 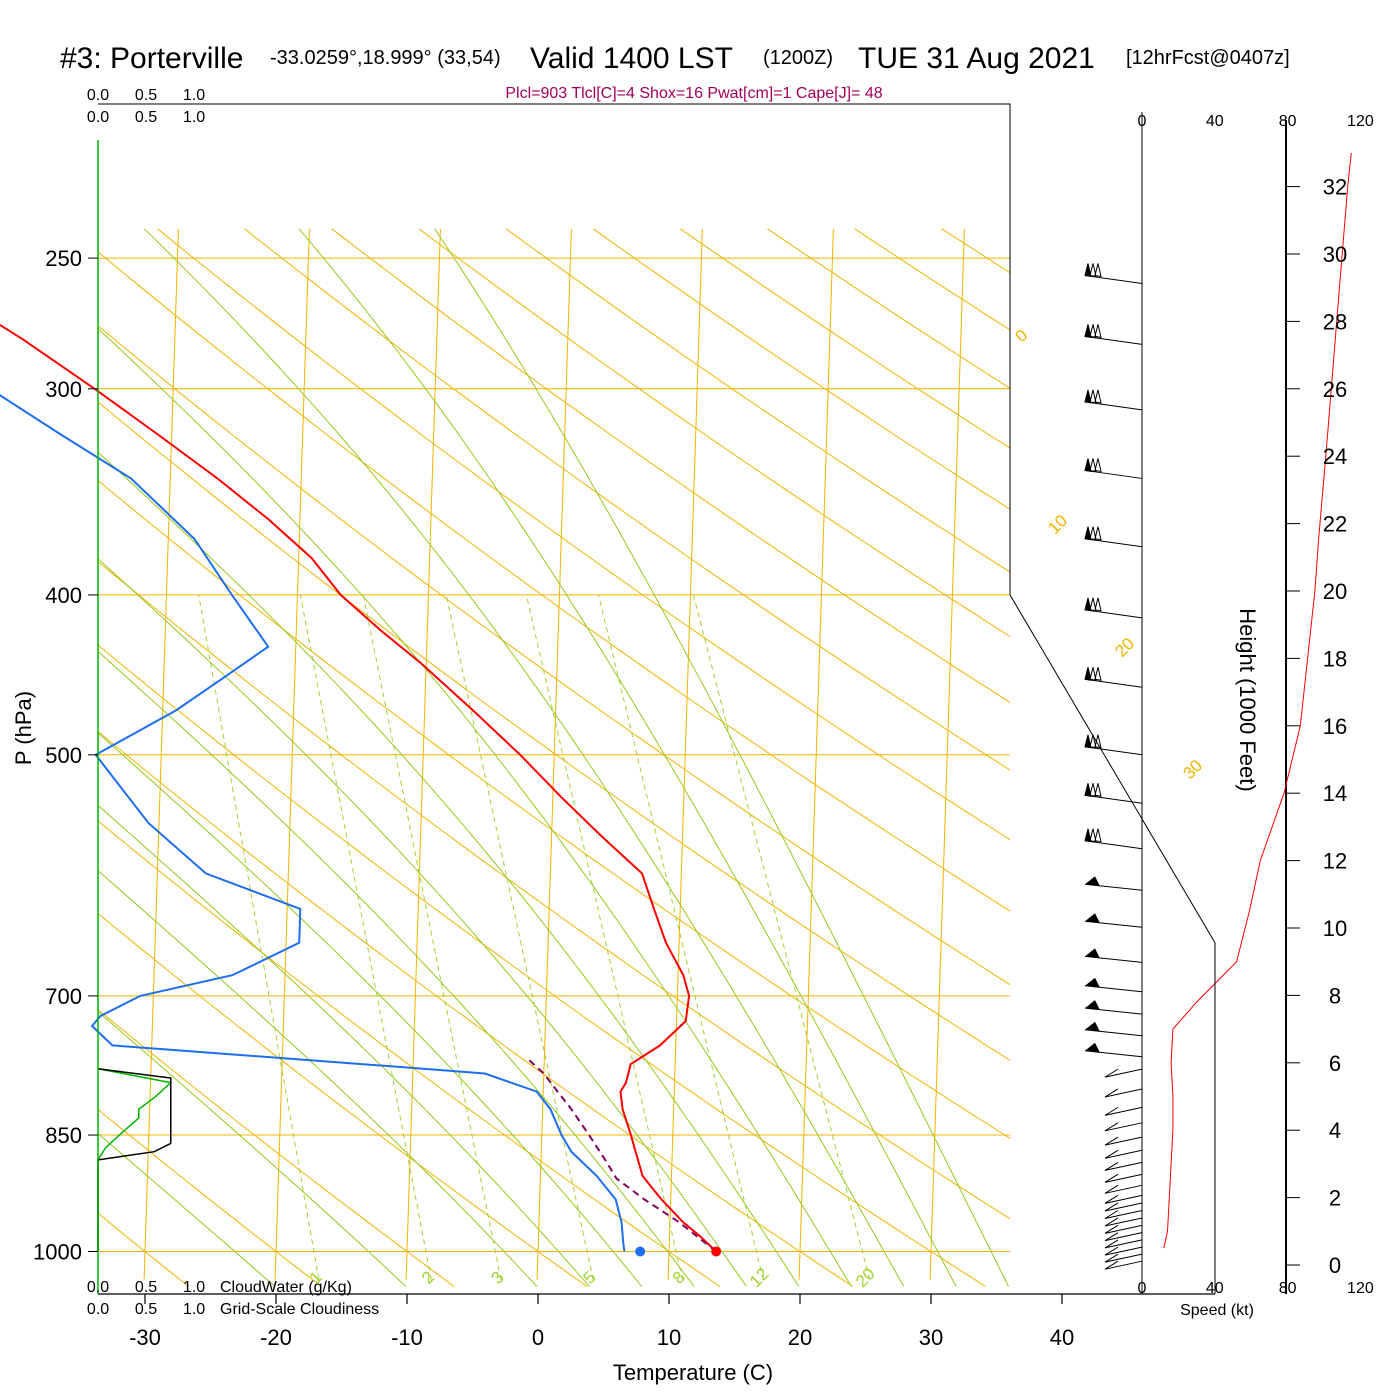 What do you see at coordinates (1335, 187) in the screenshot?
I see `height-tick-label: 32` at bounding box center [1335, 187].